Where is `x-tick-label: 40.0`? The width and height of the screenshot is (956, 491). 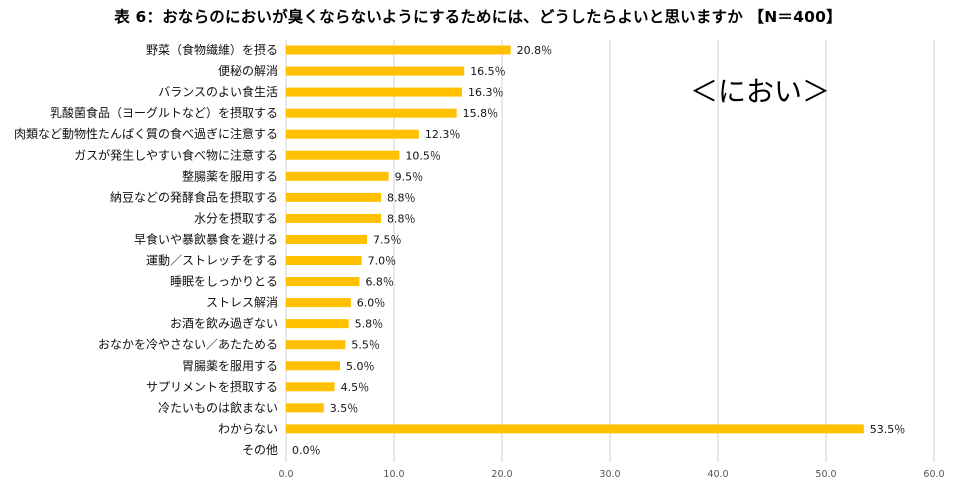 x-tick-label: 40.0 is located at coordinates (717, 474).